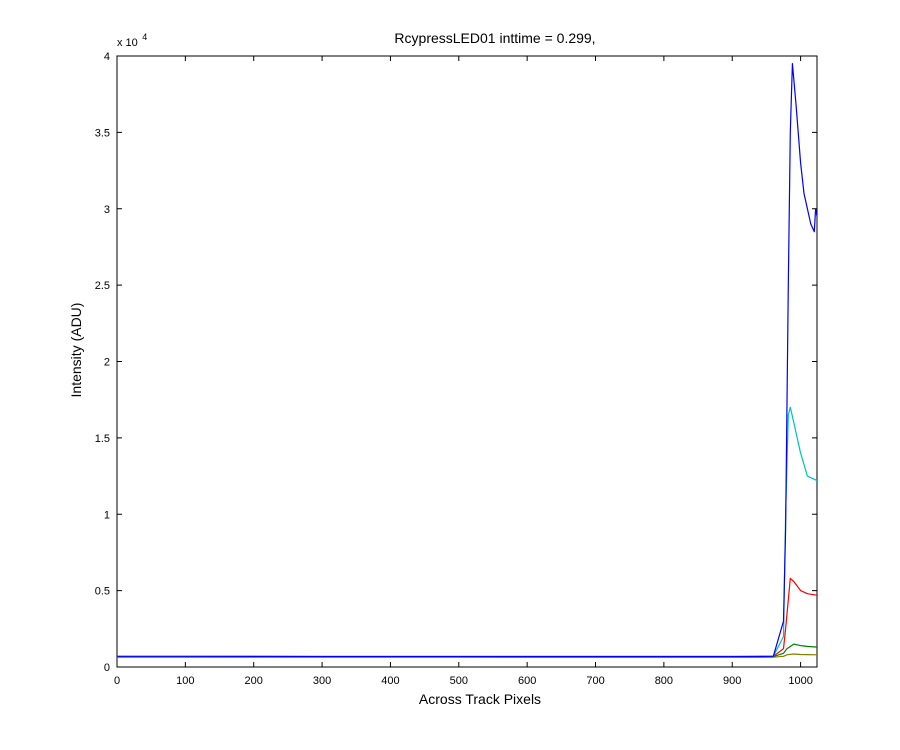 The image size is (900, 750). I want to click on x-tick-label: 300, so click(322, 681).